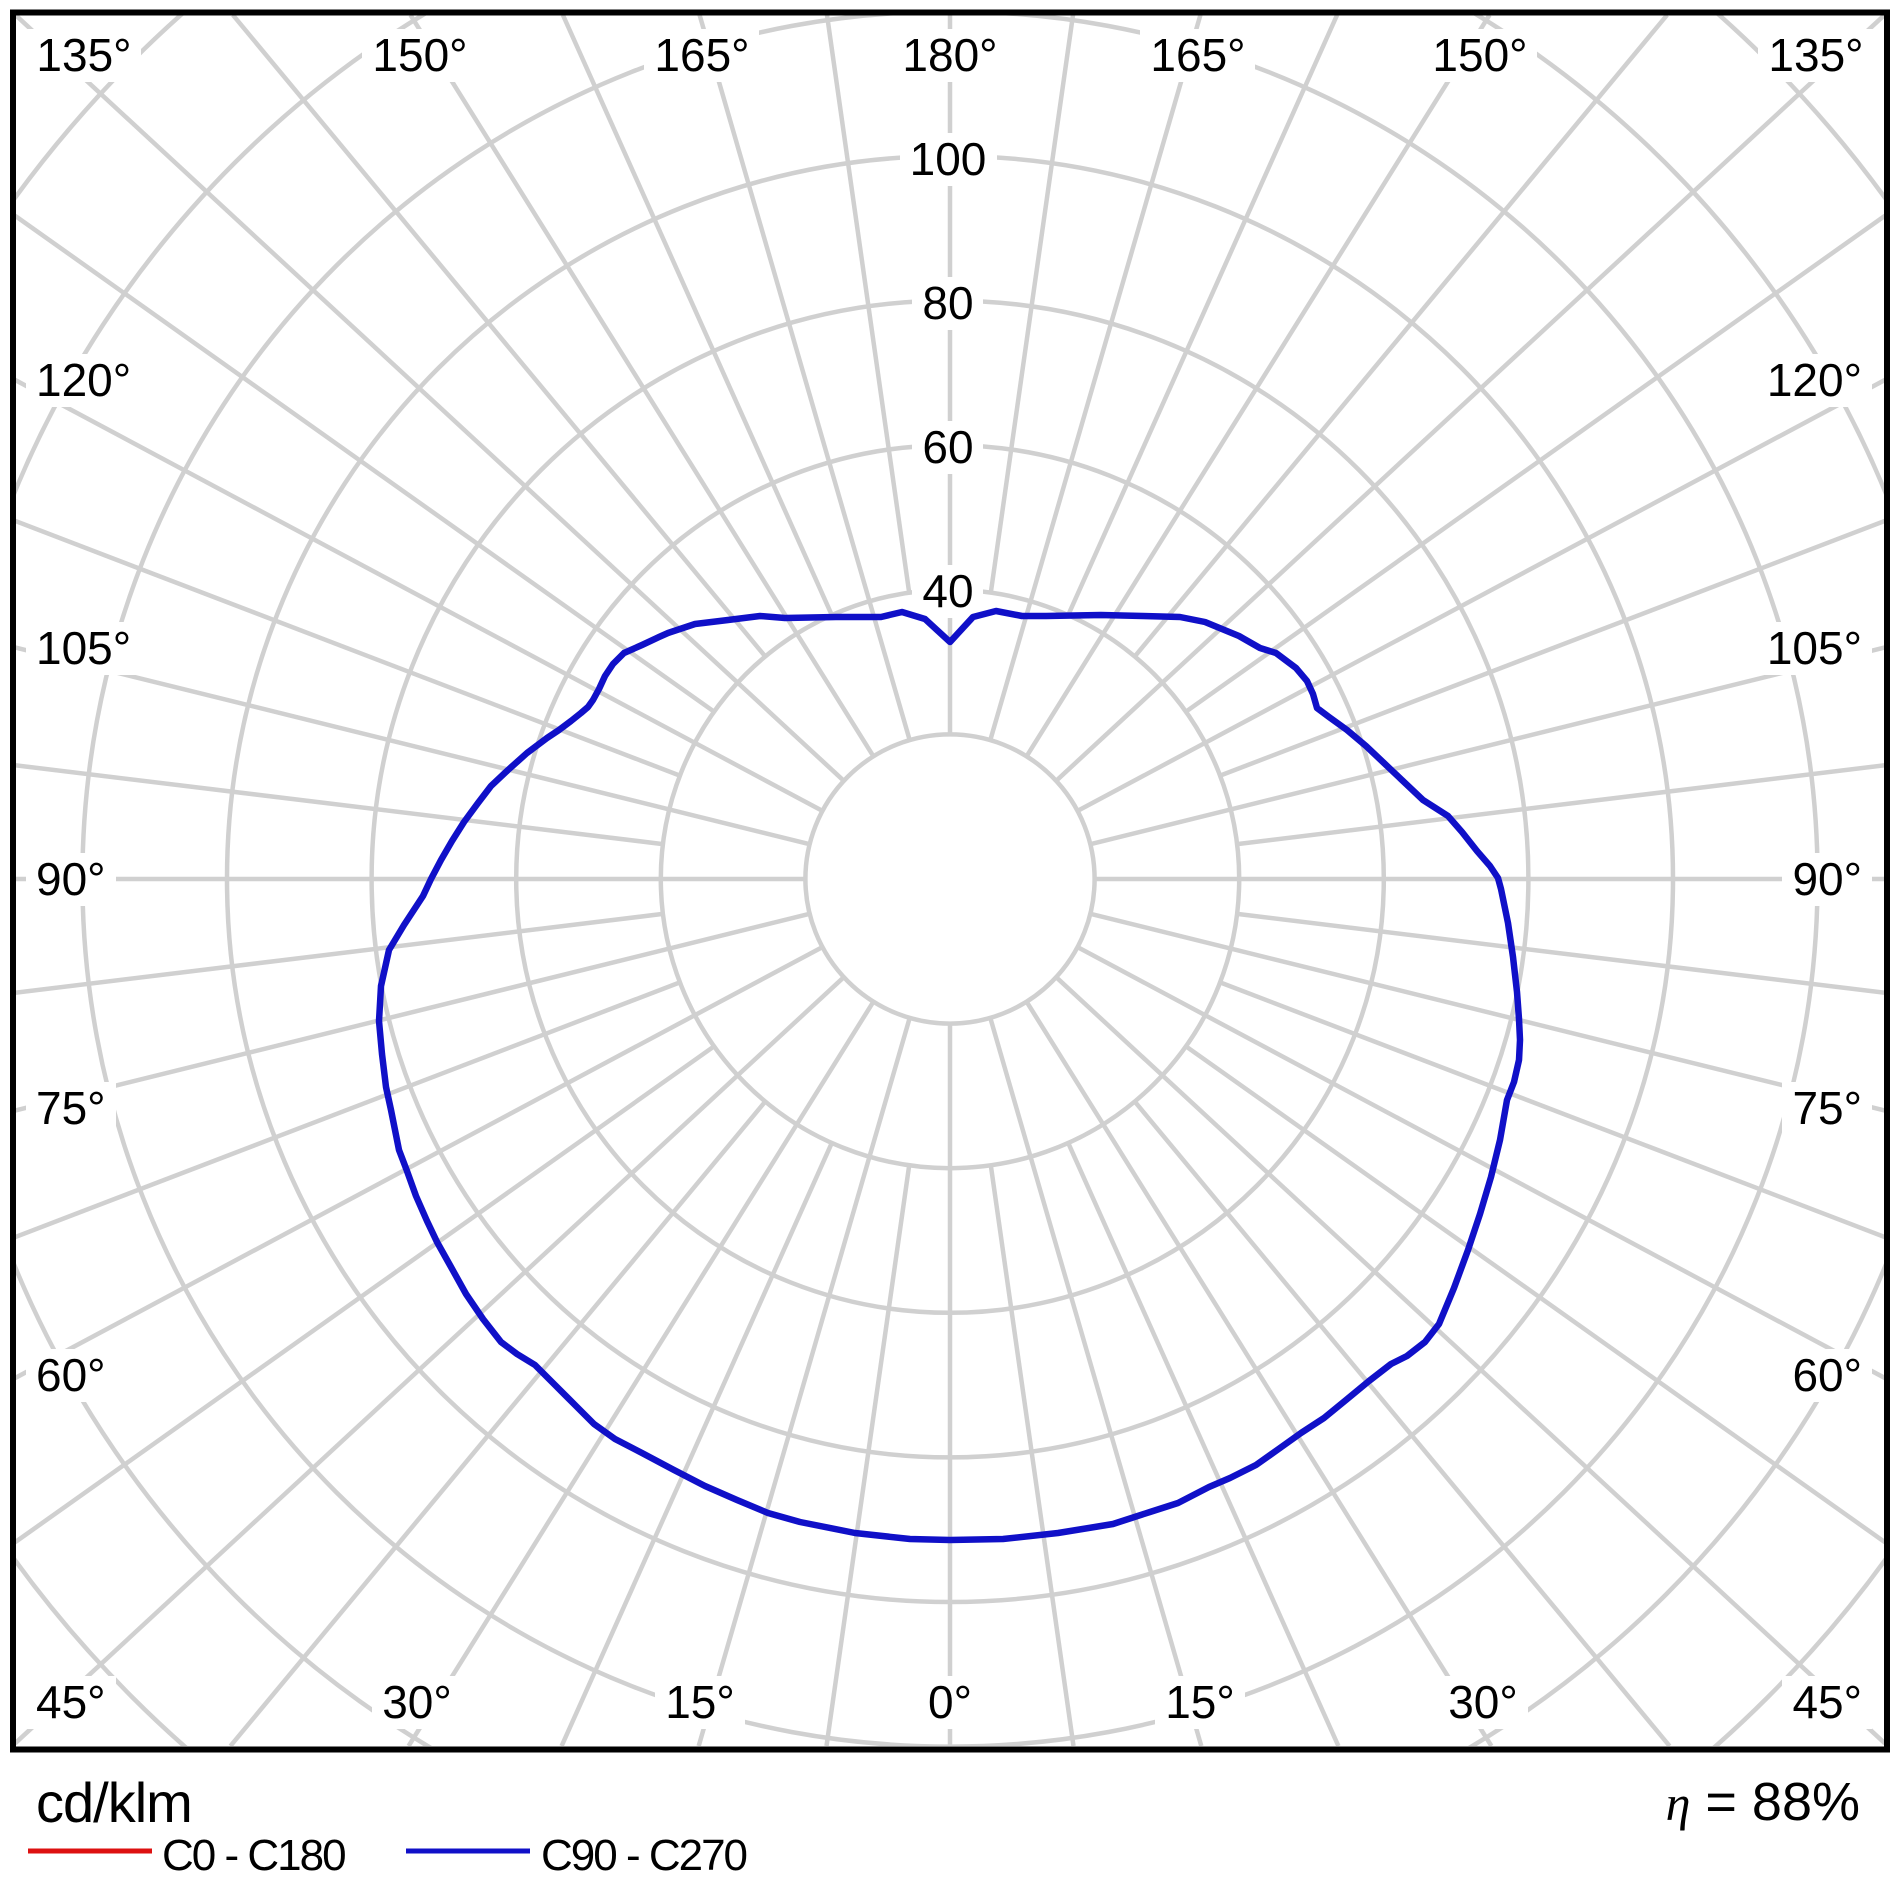 The height and width of the screenshot is (1900, 1900). What do you see at coordinates (253, 1855) in the screenshot?
I see `svg-text: C0 - C180` at bounding box center [253, 1855].